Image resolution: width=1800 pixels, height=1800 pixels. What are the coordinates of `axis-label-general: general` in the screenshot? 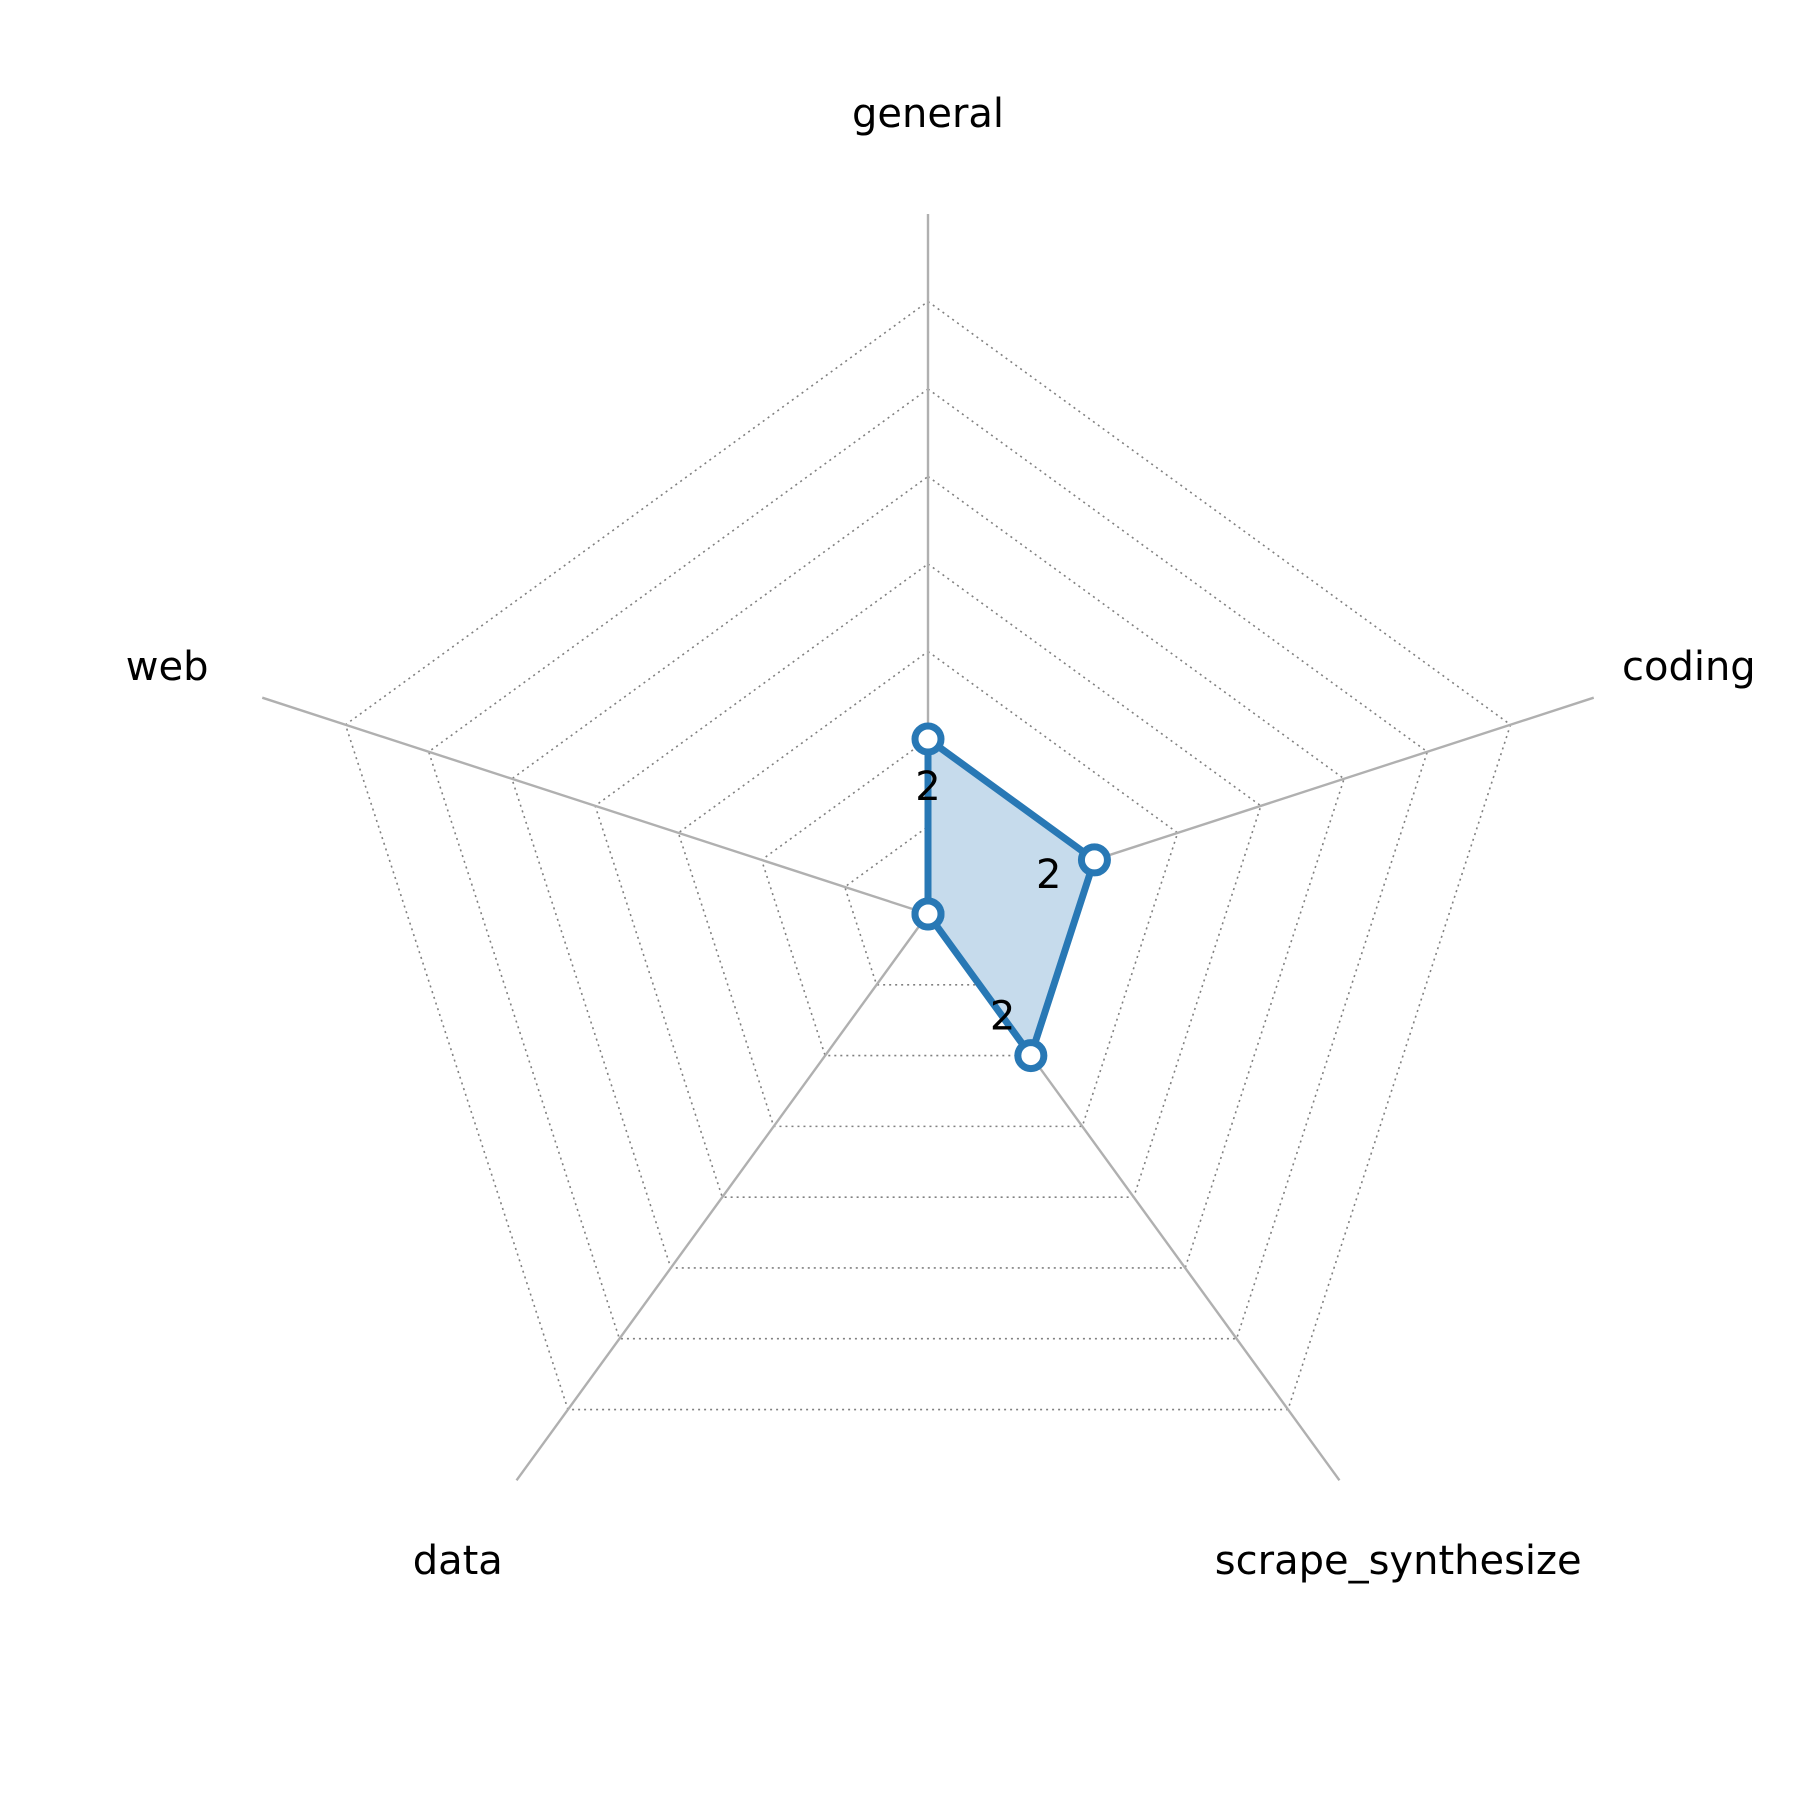 It's located at (928, 114).